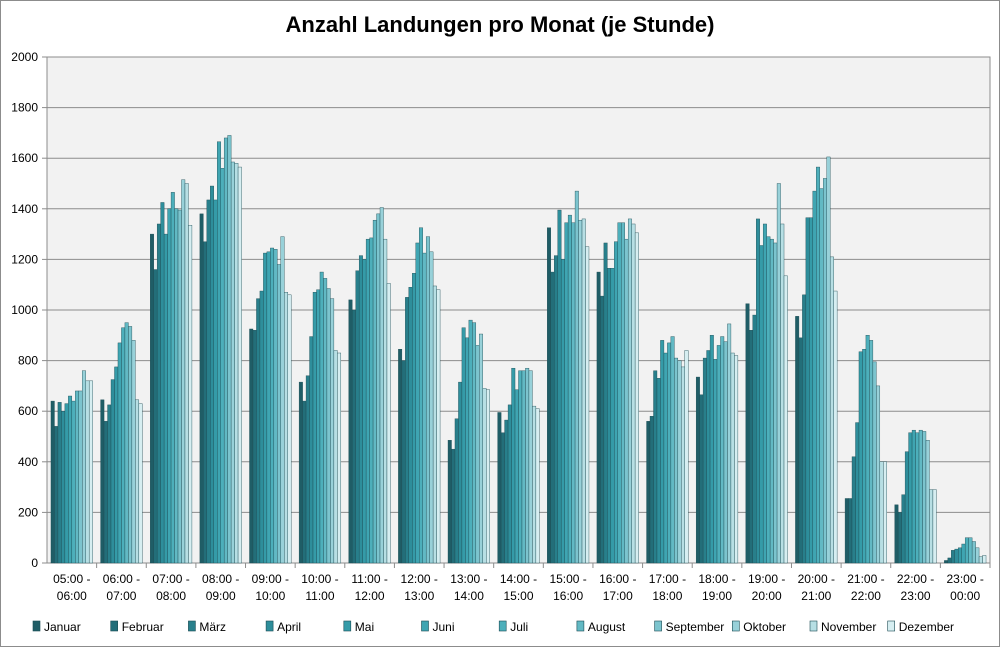  What do you see at coordinates (500, 24) in the screenshot?
I see `chart-title: Anzahl Landungen pro Monat (je Stunde)` at bounding box center [500, 24].